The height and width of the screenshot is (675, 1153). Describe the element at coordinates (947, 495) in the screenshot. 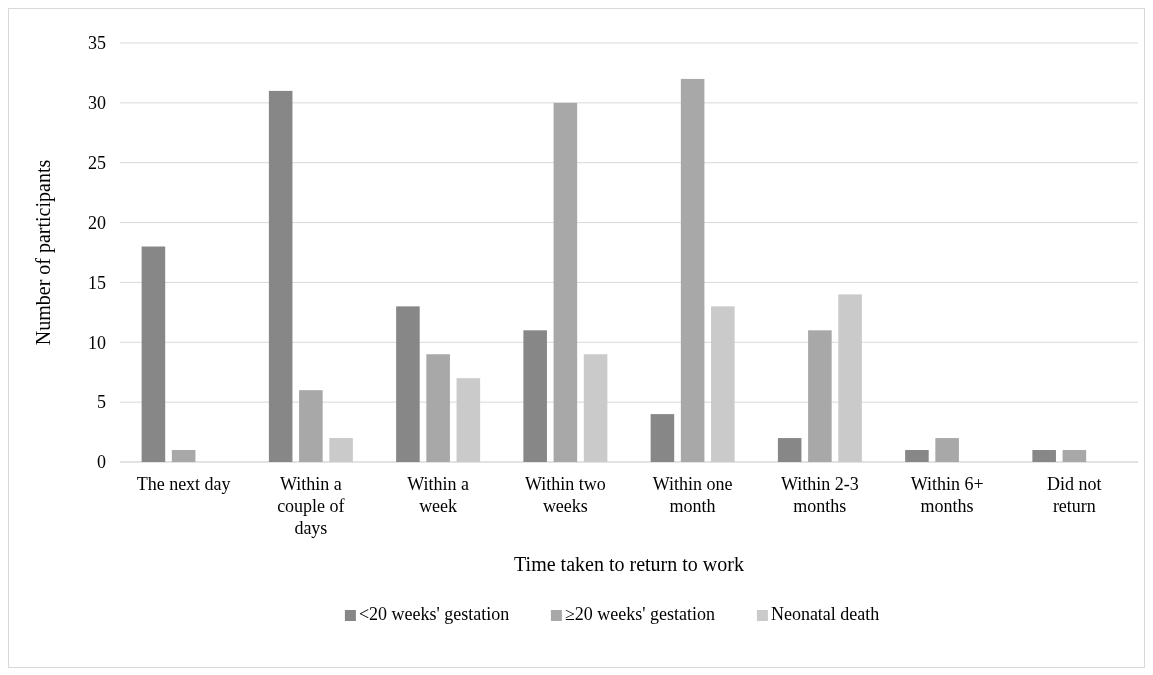

I see `x-tick-label: Within 6+ months` at that location.